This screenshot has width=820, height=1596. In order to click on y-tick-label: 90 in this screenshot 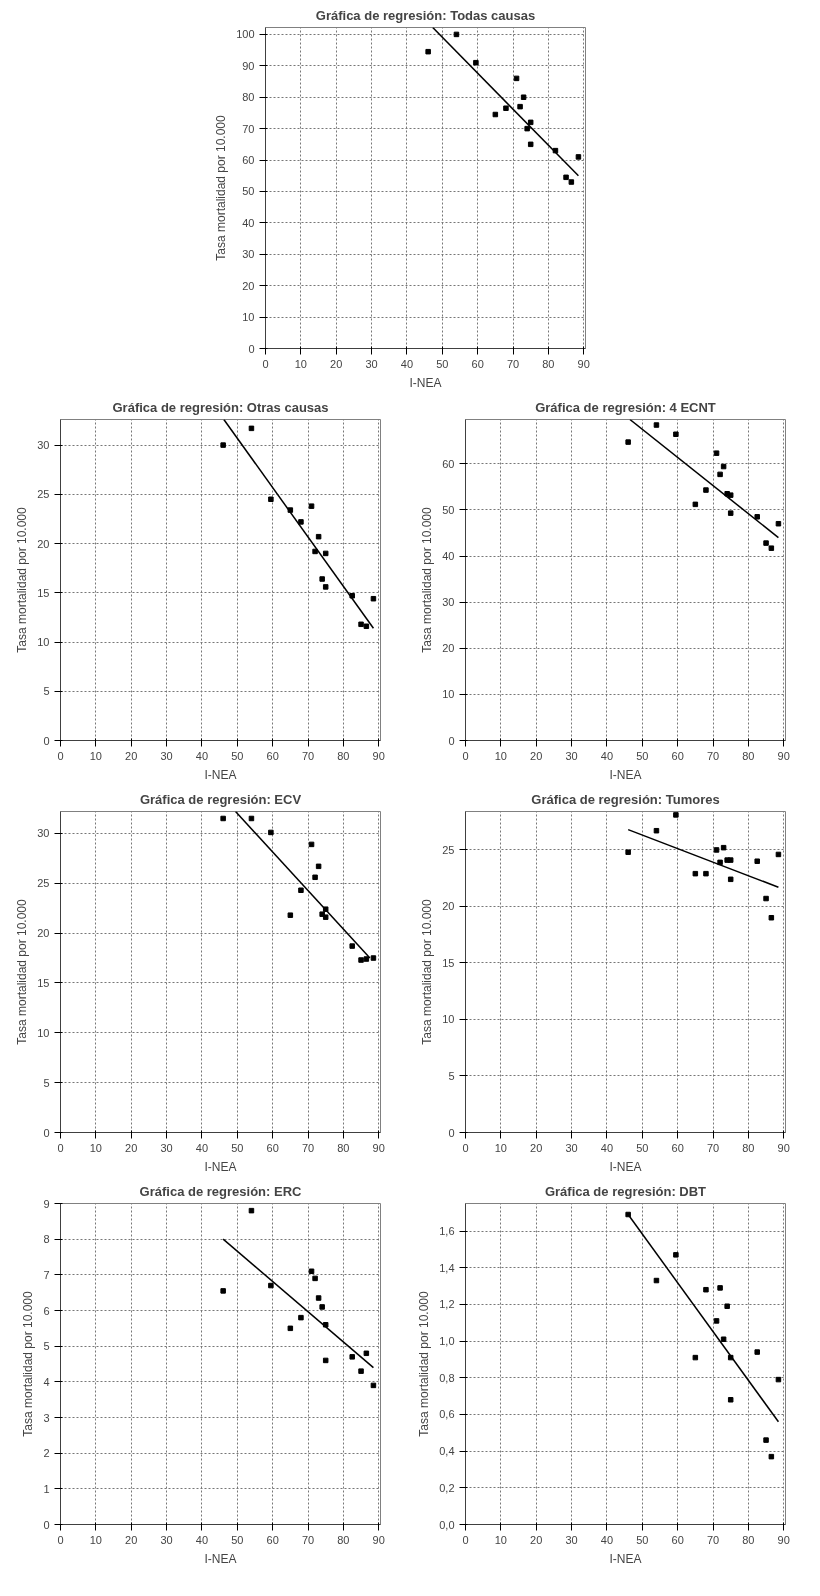, I will do `click(248, 65)`.